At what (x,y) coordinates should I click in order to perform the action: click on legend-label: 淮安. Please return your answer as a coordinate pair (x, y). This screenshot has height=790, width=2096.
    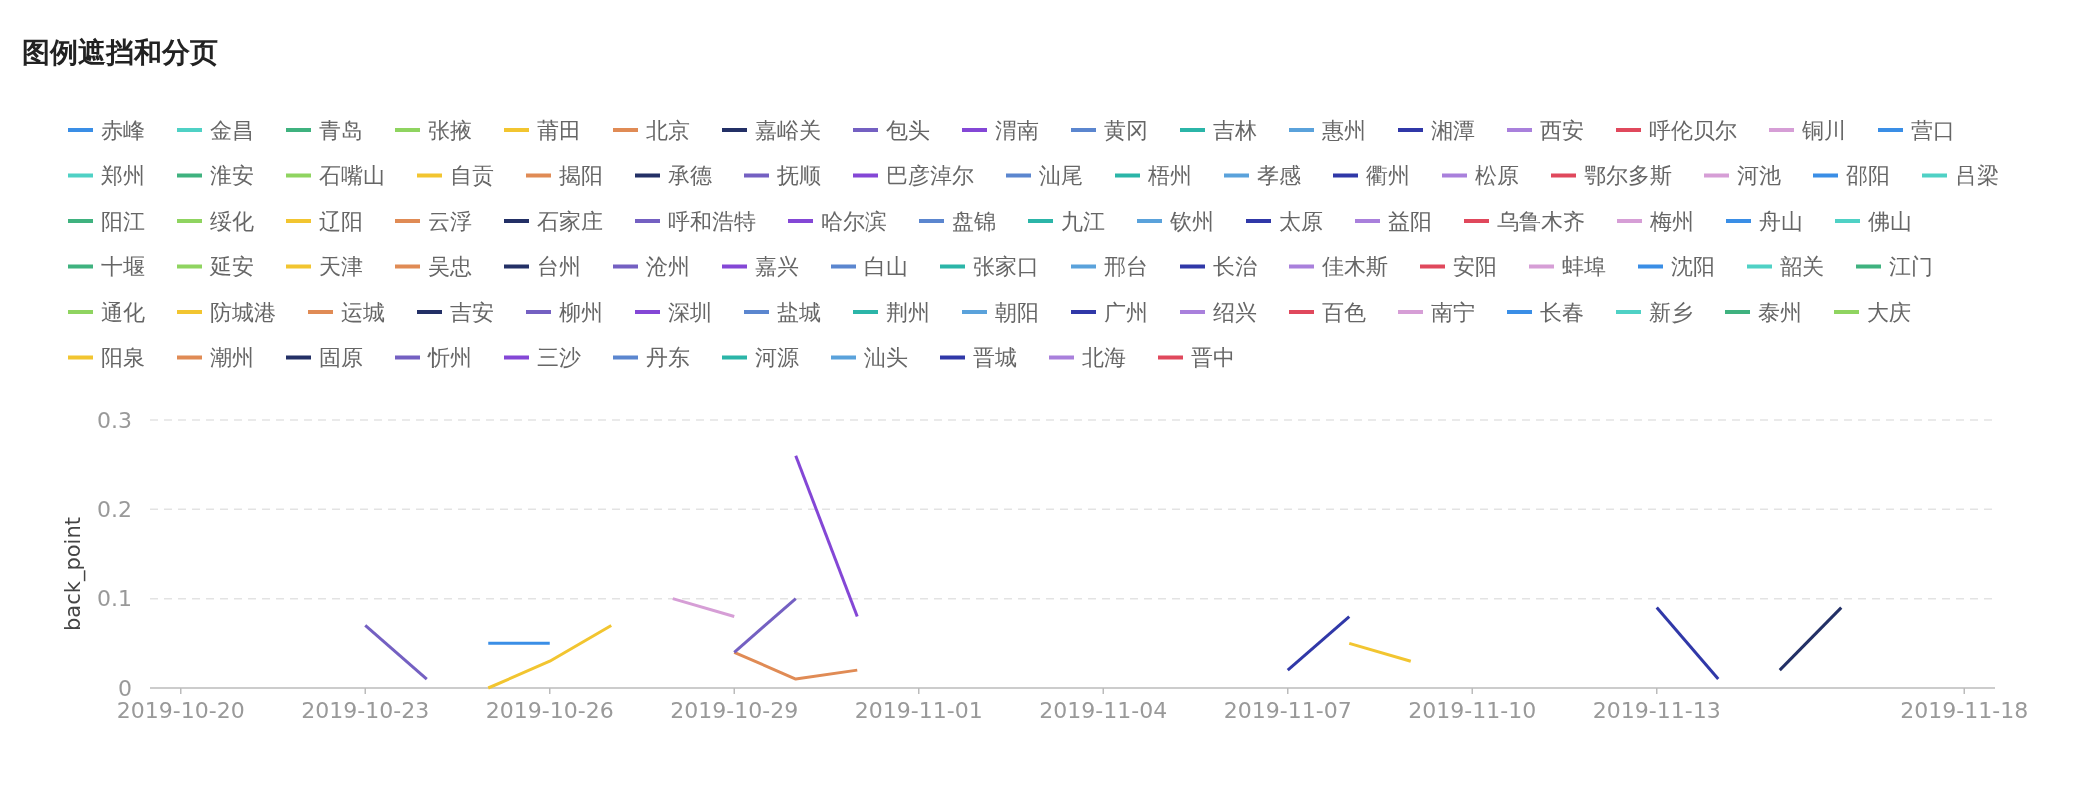
    Looking at the image, I should click on (232, 176).